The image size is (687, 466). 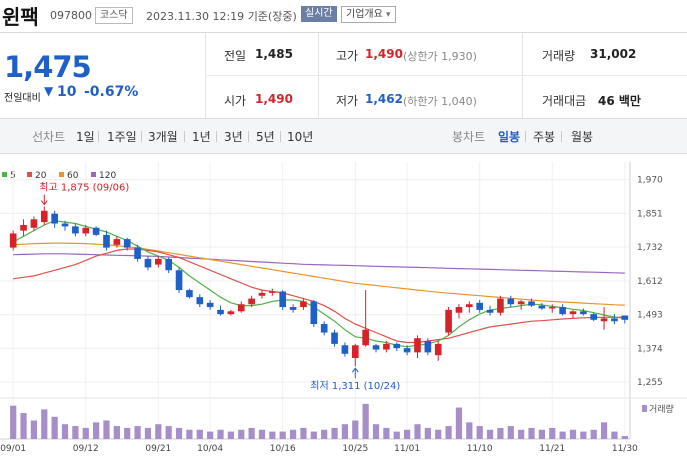 I want to click on y-tick-label: 1,851, so click(x=650, y=214).